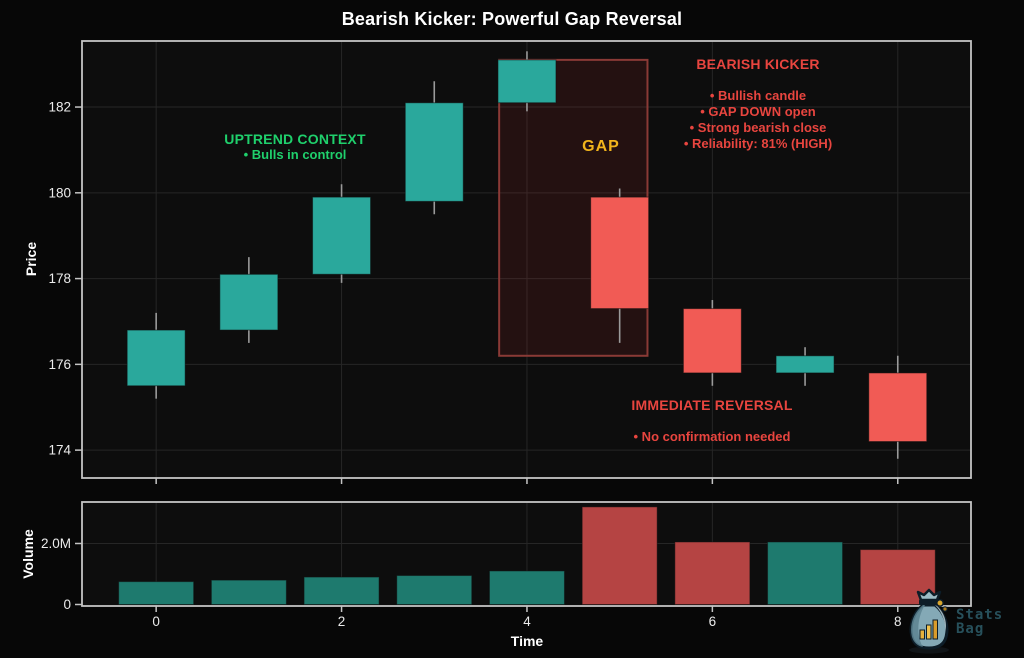 The width and height of the screenshot is (1024, 658). I want to click on annotation-uptrend-context: UPTREND CONTEXT • Bulls in control, so click(294, 147).